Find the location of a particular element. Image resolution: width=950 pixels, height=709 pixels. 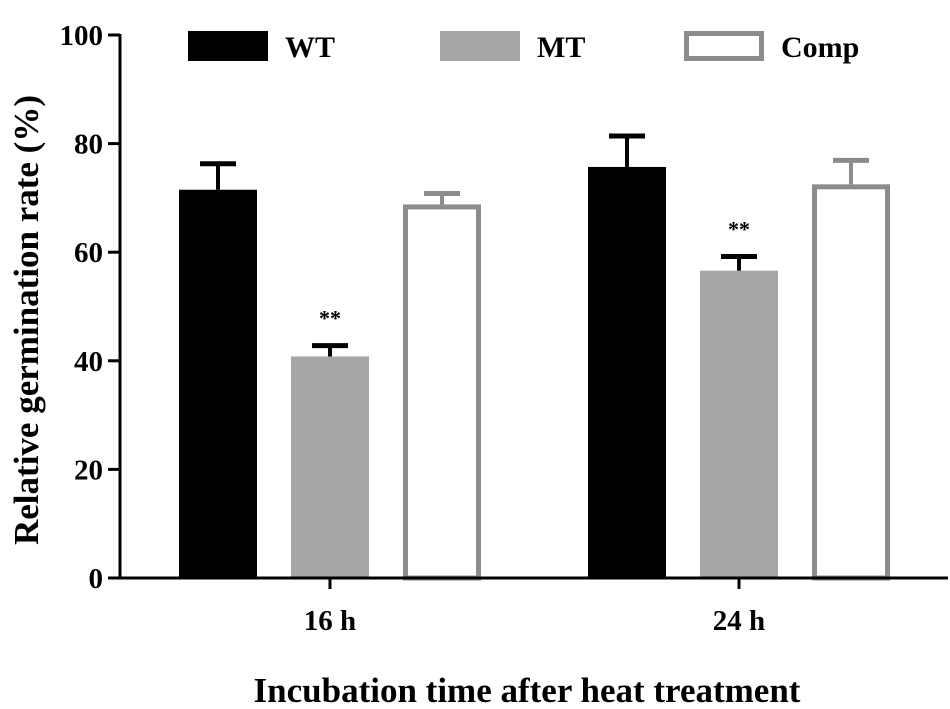

y-tick-label: 80 is located at coordinates (88, 145).